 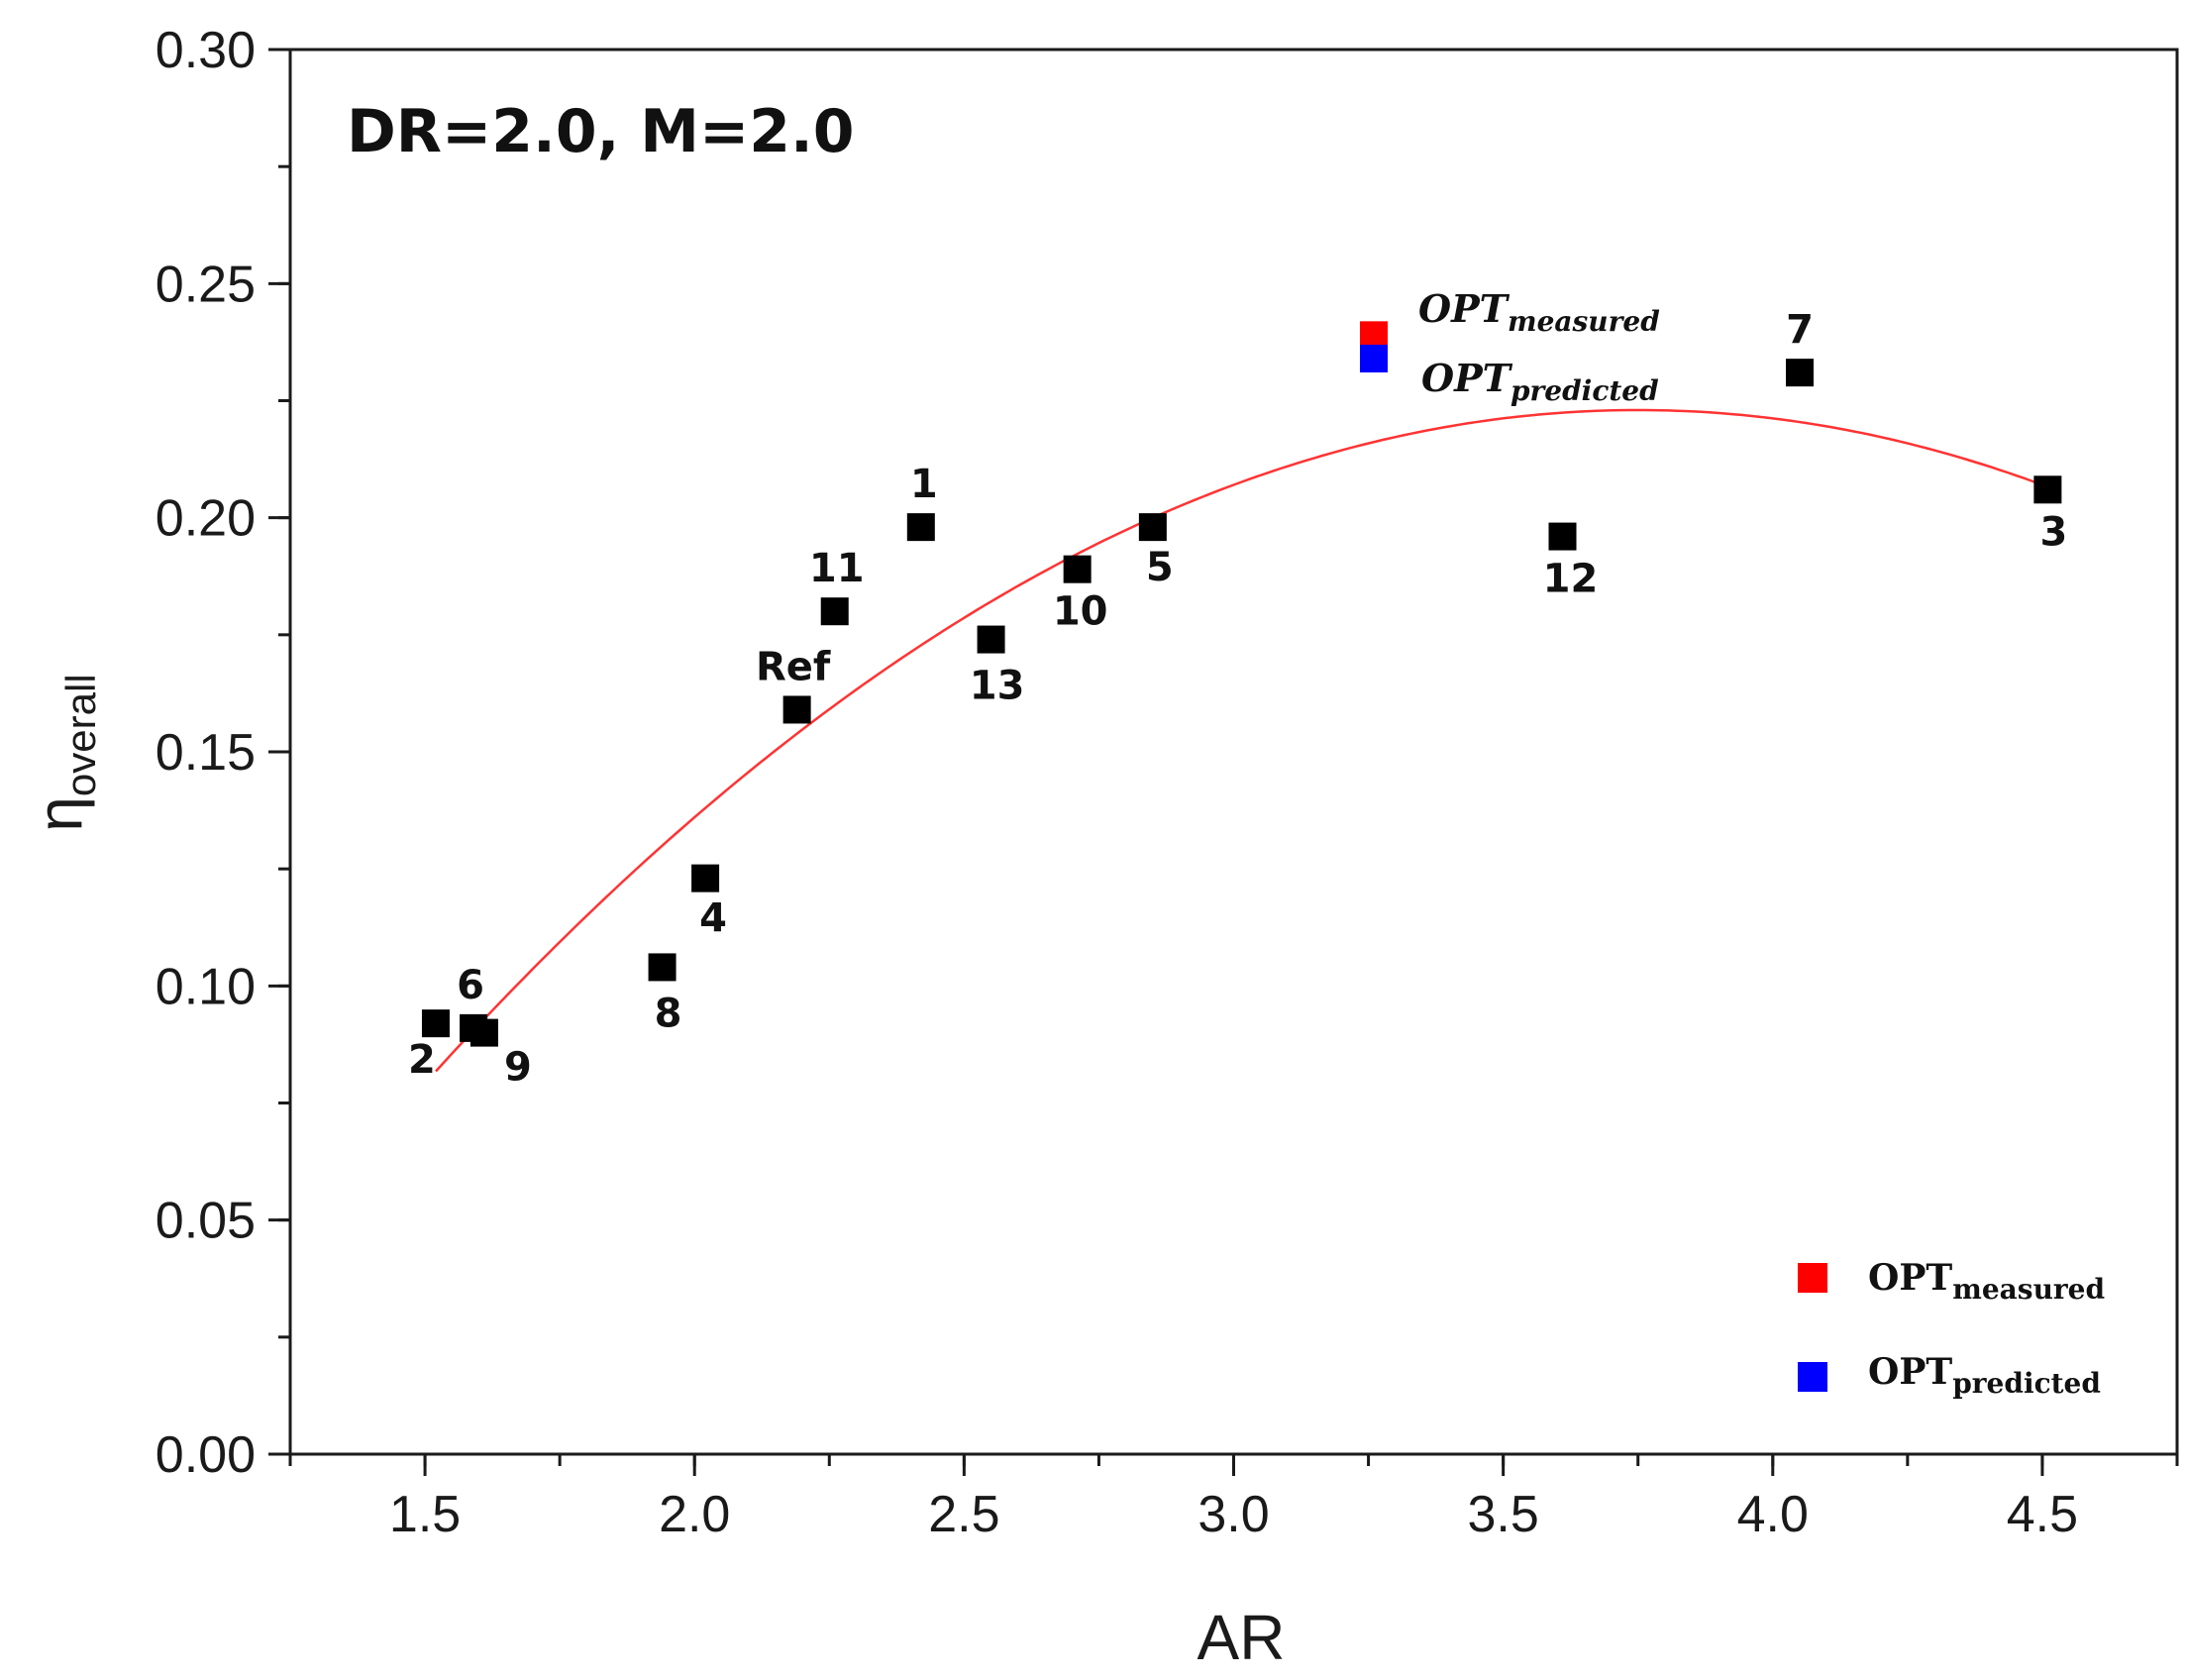 What do you see at coordinates (1571, 579) in the screenshot?
I see `data-point-label: 12` at bounding box center [1571, 579].